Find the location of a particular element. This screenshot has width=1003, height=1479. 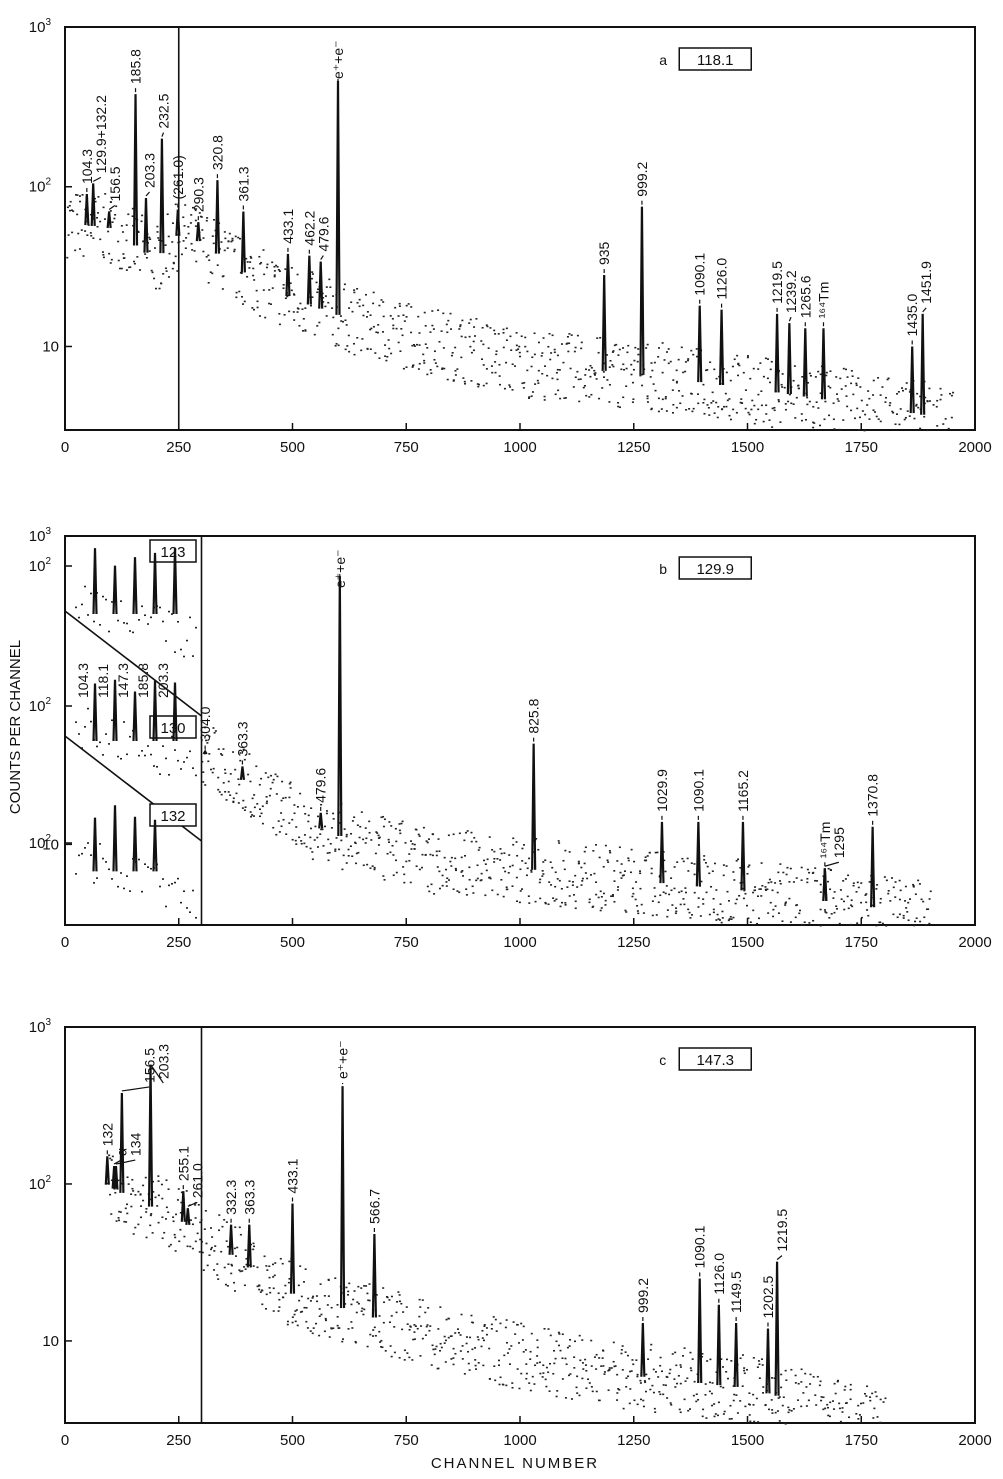

peak-label: 462.2 is located at coordinates (309, 227).